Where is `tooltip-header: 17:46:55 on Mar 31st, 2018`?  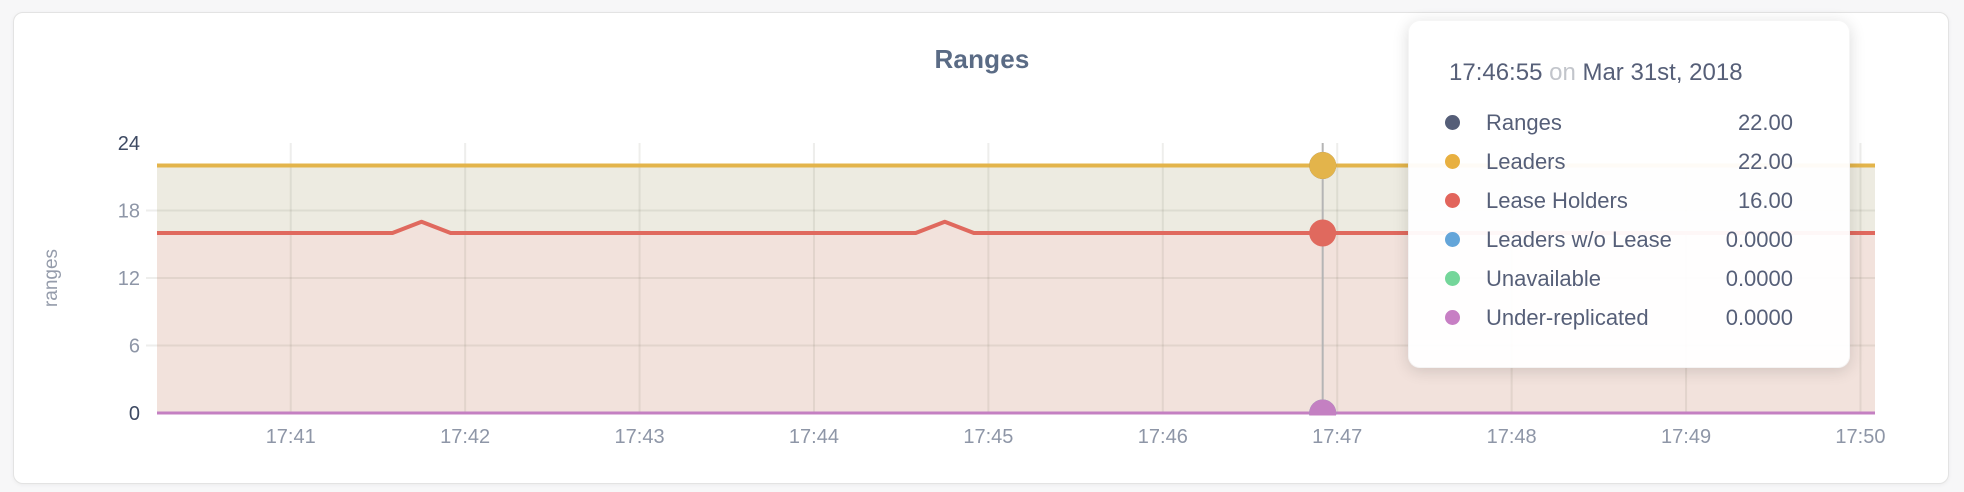
tooltip-header: 17:46:55 on Mar 31st, 2018 is located at coordinates (1621, 73).